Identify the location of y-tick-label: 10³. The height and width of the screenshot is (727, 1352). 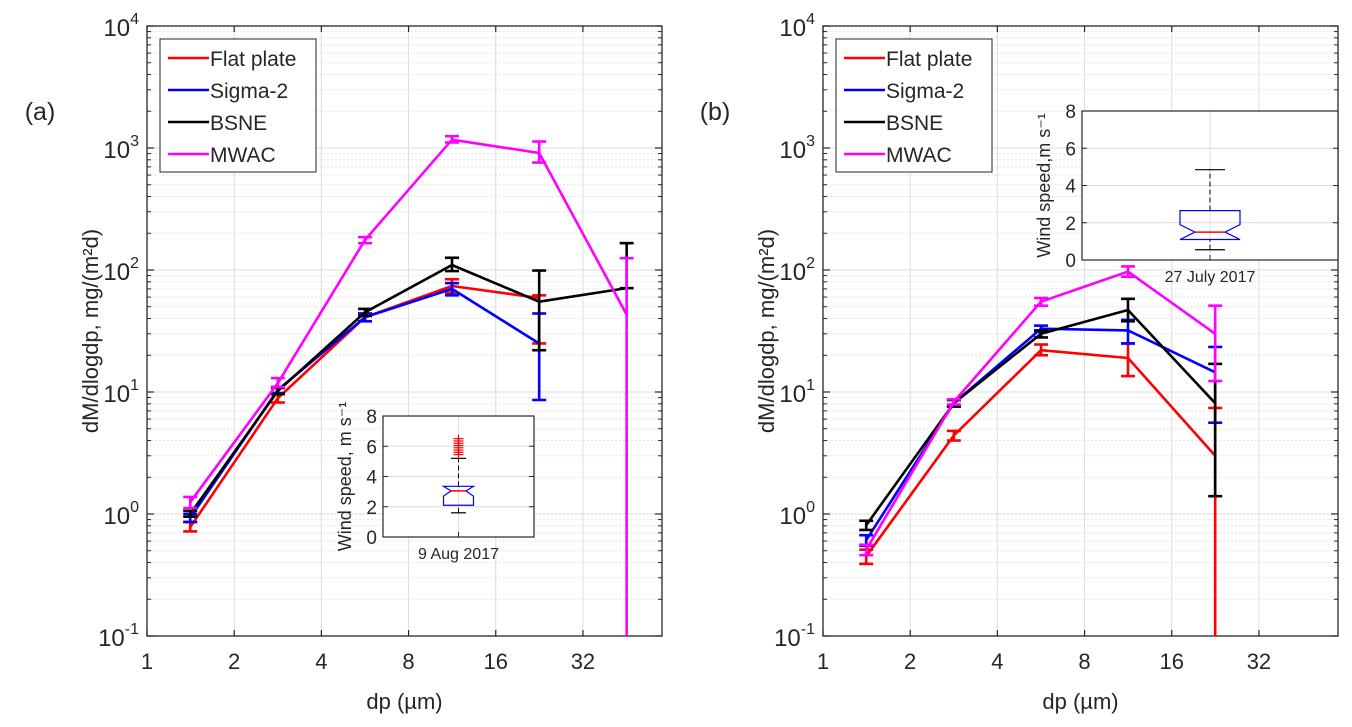
(797, 148).